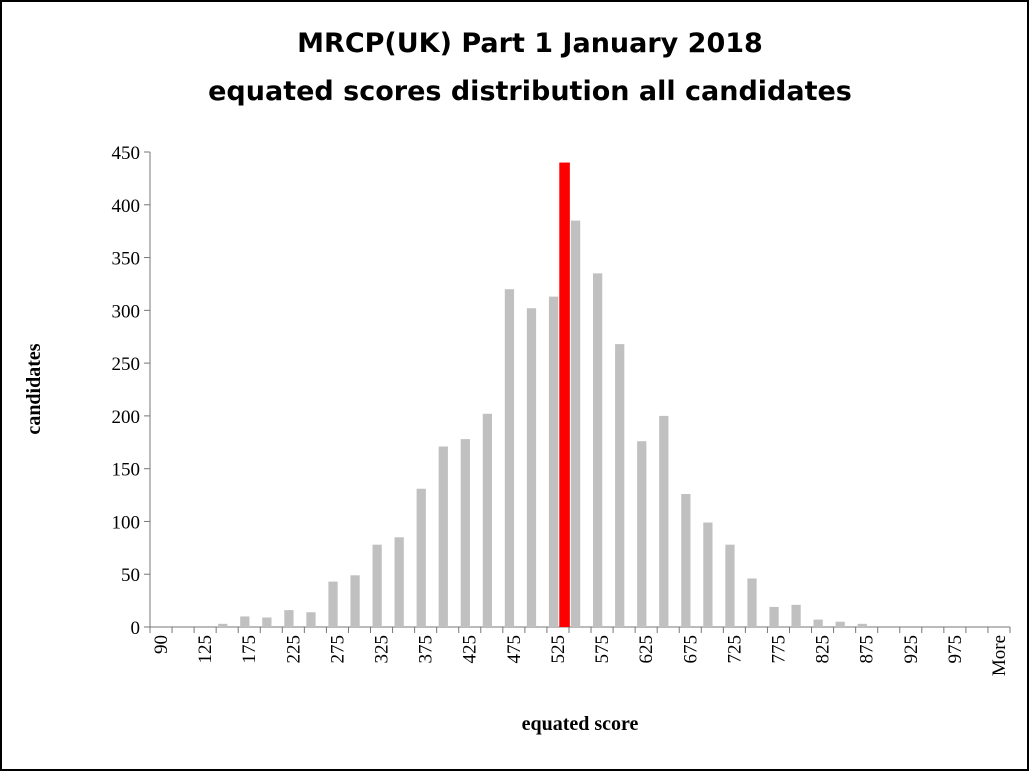 The height and width of the screenshot is (771, 1029). I want to click on y-tick-label: 450, so click(126, 153).